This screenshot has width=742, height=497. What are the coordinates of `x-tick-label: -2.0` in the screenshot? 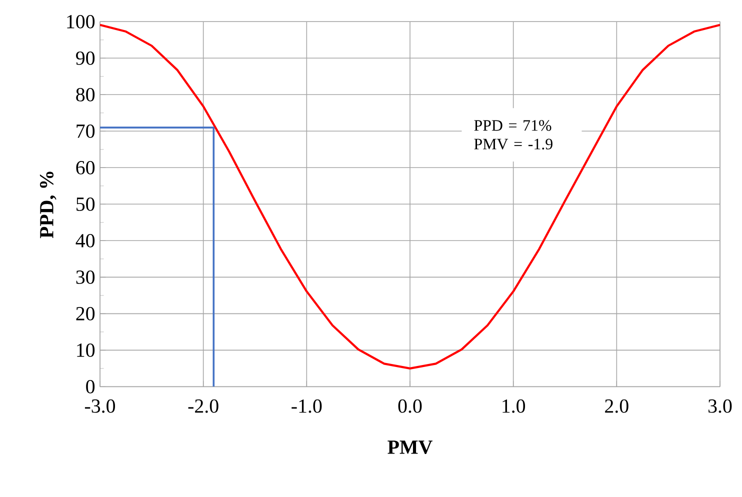 It's located at (203, 406).